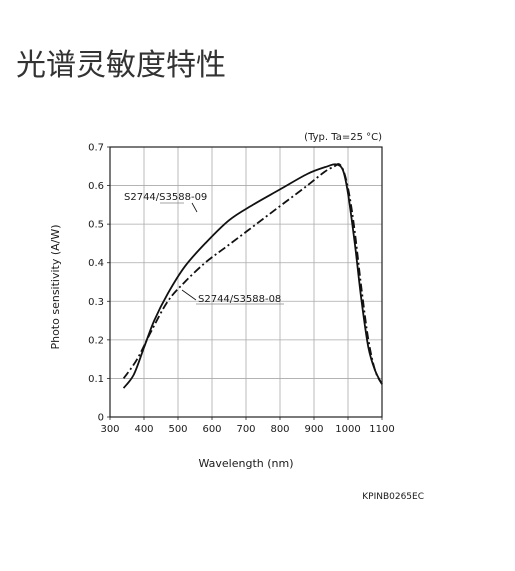 This screenshot has height=571, width=515. Describe the element at coordinates (143, 429) in the screenshot. I see `x-tick-label: 400` at that location.